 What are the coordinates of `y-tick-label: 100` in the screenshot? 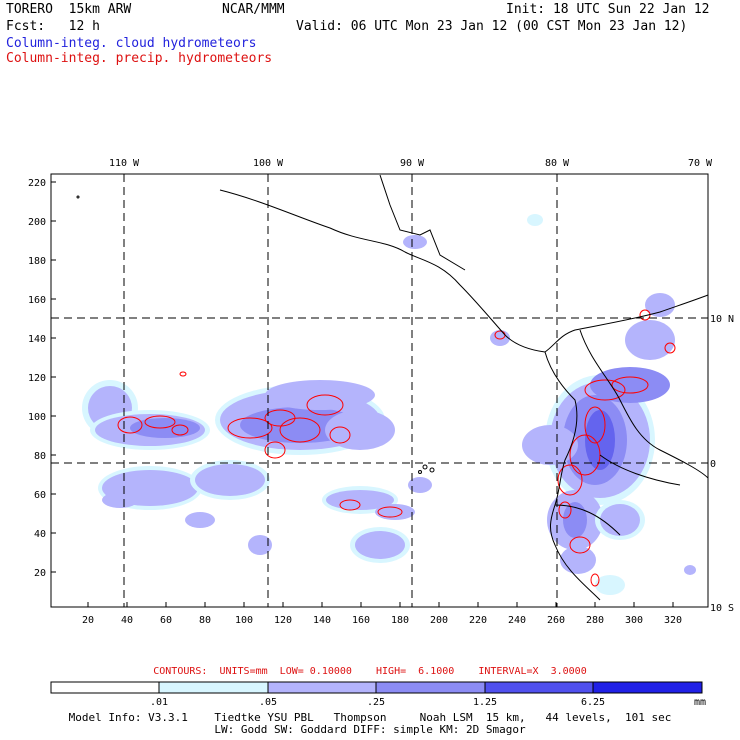 It's located at (37, 417).